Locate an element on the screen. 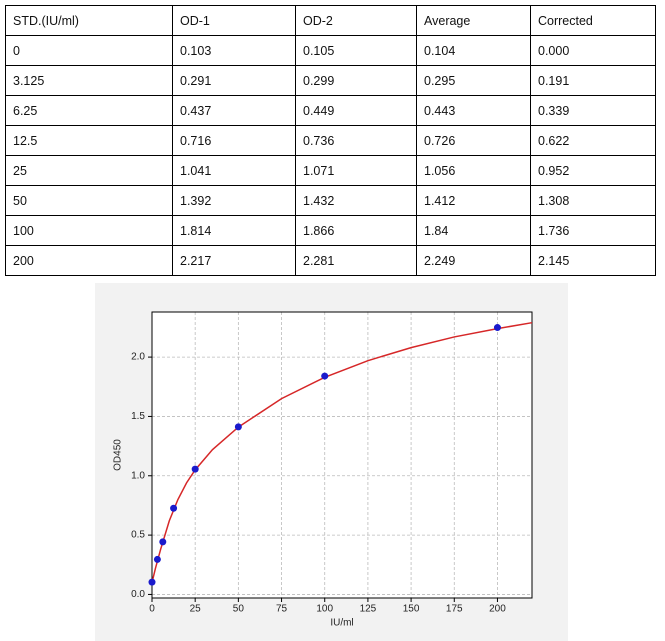 The width and height of the screenshot is (665, 641). table-cell: 100 is located at coordinates (89, 230).